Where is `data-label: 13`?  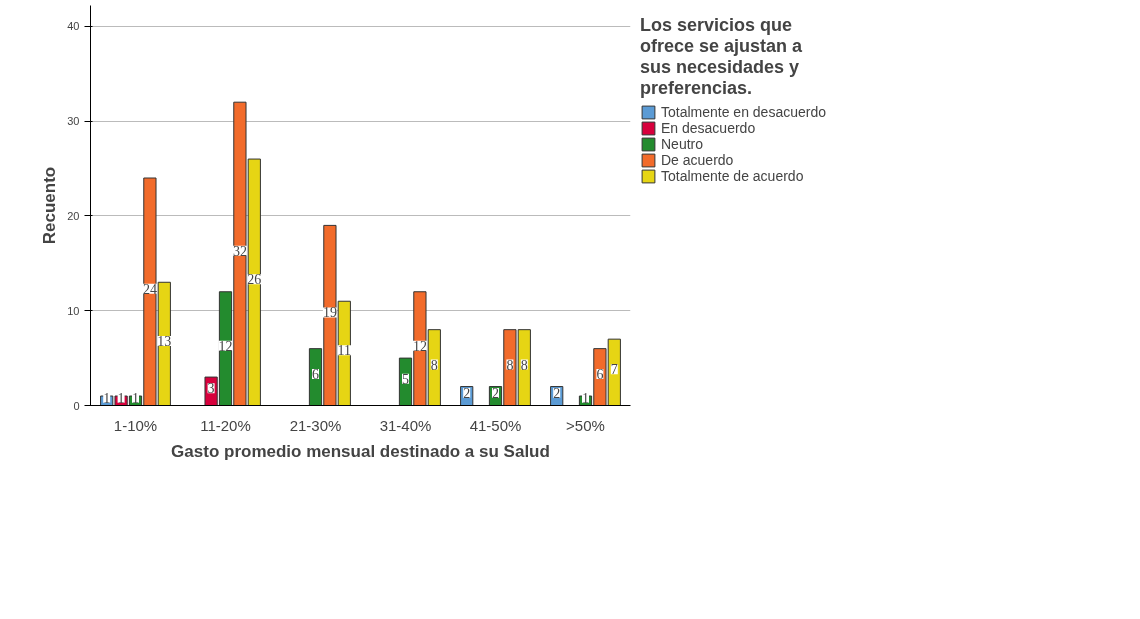
data-label: 13 is located at coordinates (164, 341).